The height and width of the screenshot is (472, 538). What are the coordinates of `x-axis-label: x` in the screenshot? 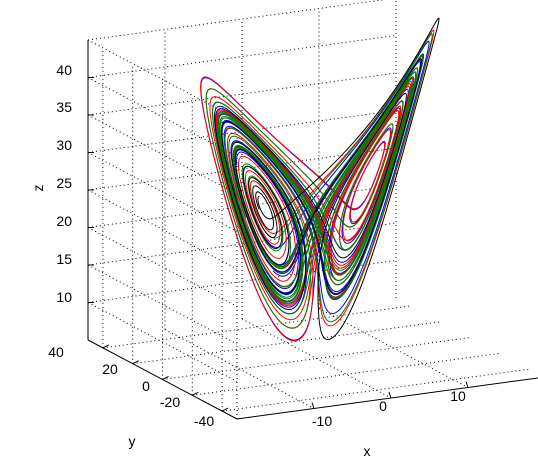 It's located at (367, 451).